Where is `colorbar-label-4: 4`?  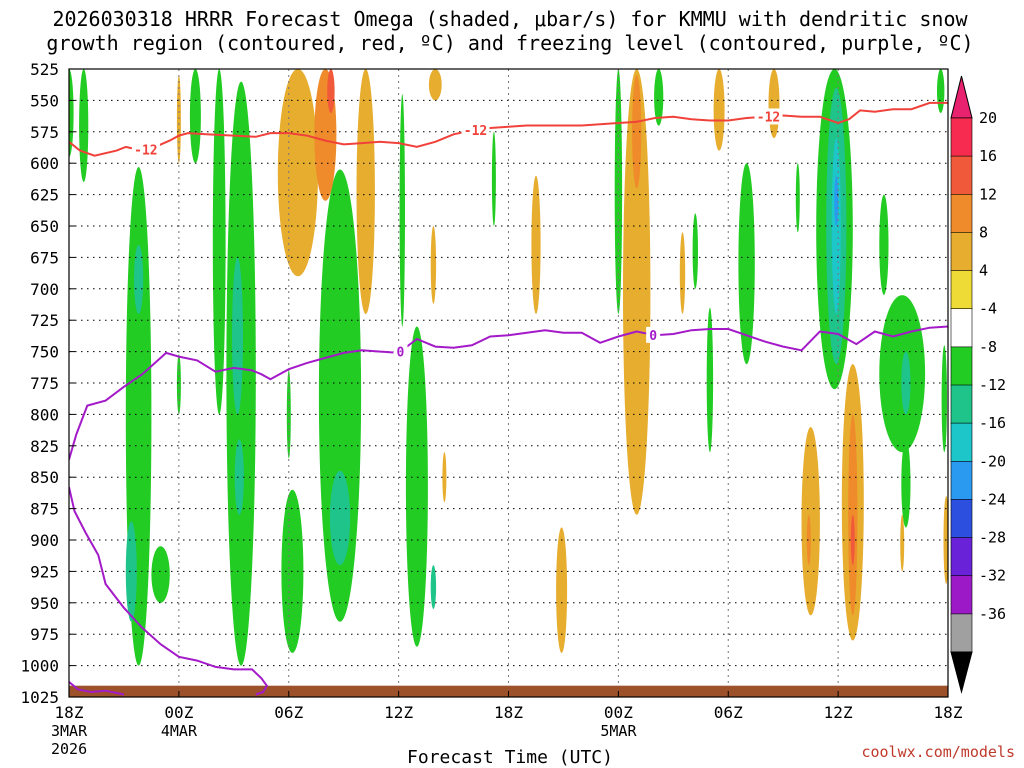
colorbar-label-4: 4 is located at coordinates (983, 271).